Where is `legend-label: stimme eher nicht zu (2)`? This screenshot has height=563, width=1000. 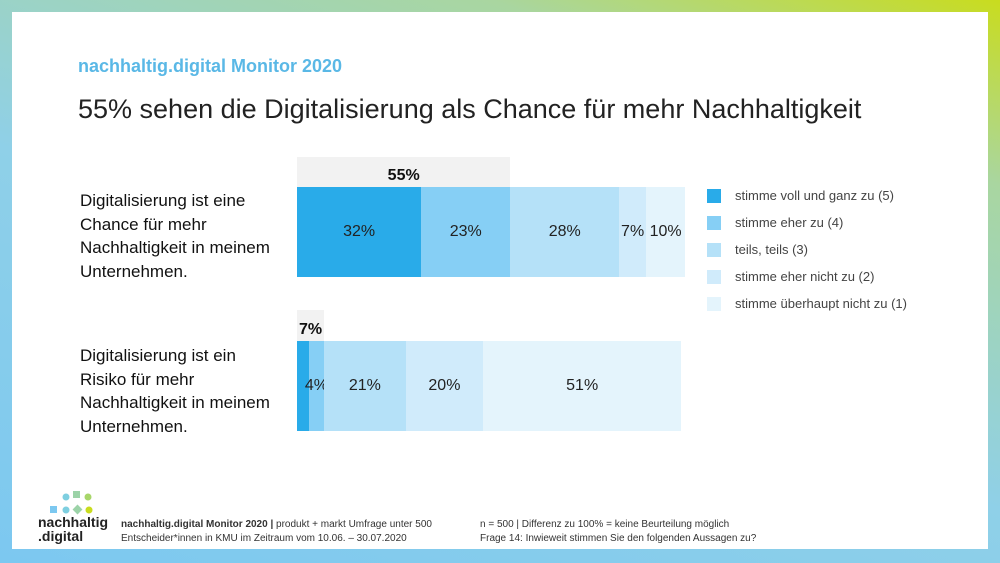
legend-label: stimme eher nicht zu (2) is located at coordinates (805, 276).